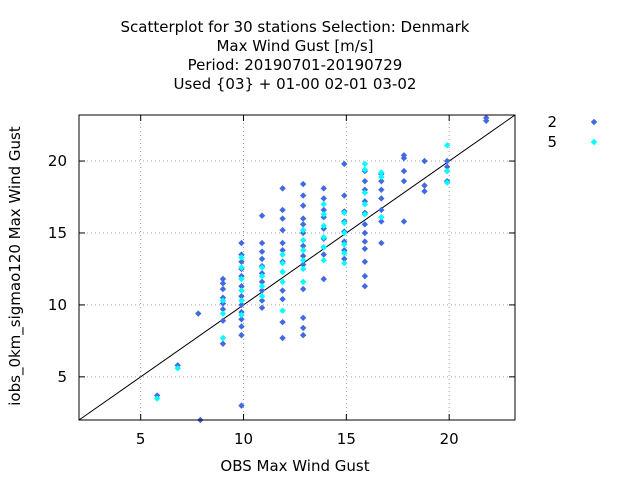  I want to click on y-tick-label: 5, so click(62, 377).